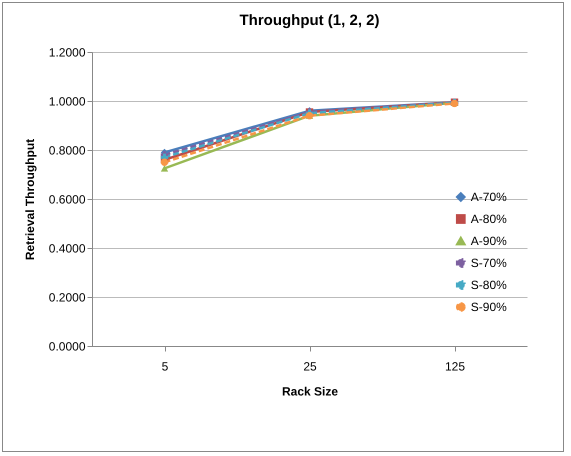  I want to click on y-tick-label: 0.0000, so click(67, 347).